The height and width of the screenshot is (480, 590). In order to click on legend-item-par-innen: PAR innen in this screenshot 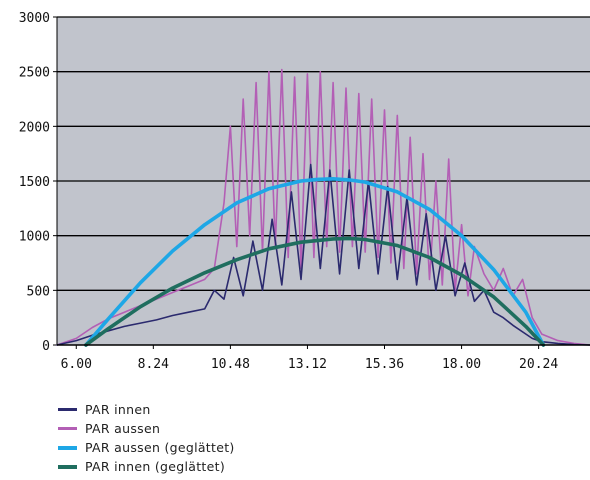, I will do `click(146, 409)`.